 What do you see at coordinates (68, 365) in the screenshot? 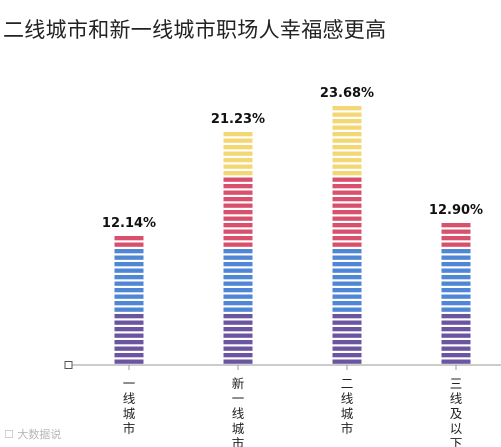
I see `axis-origin-marker` at bounding box center [68, 365].